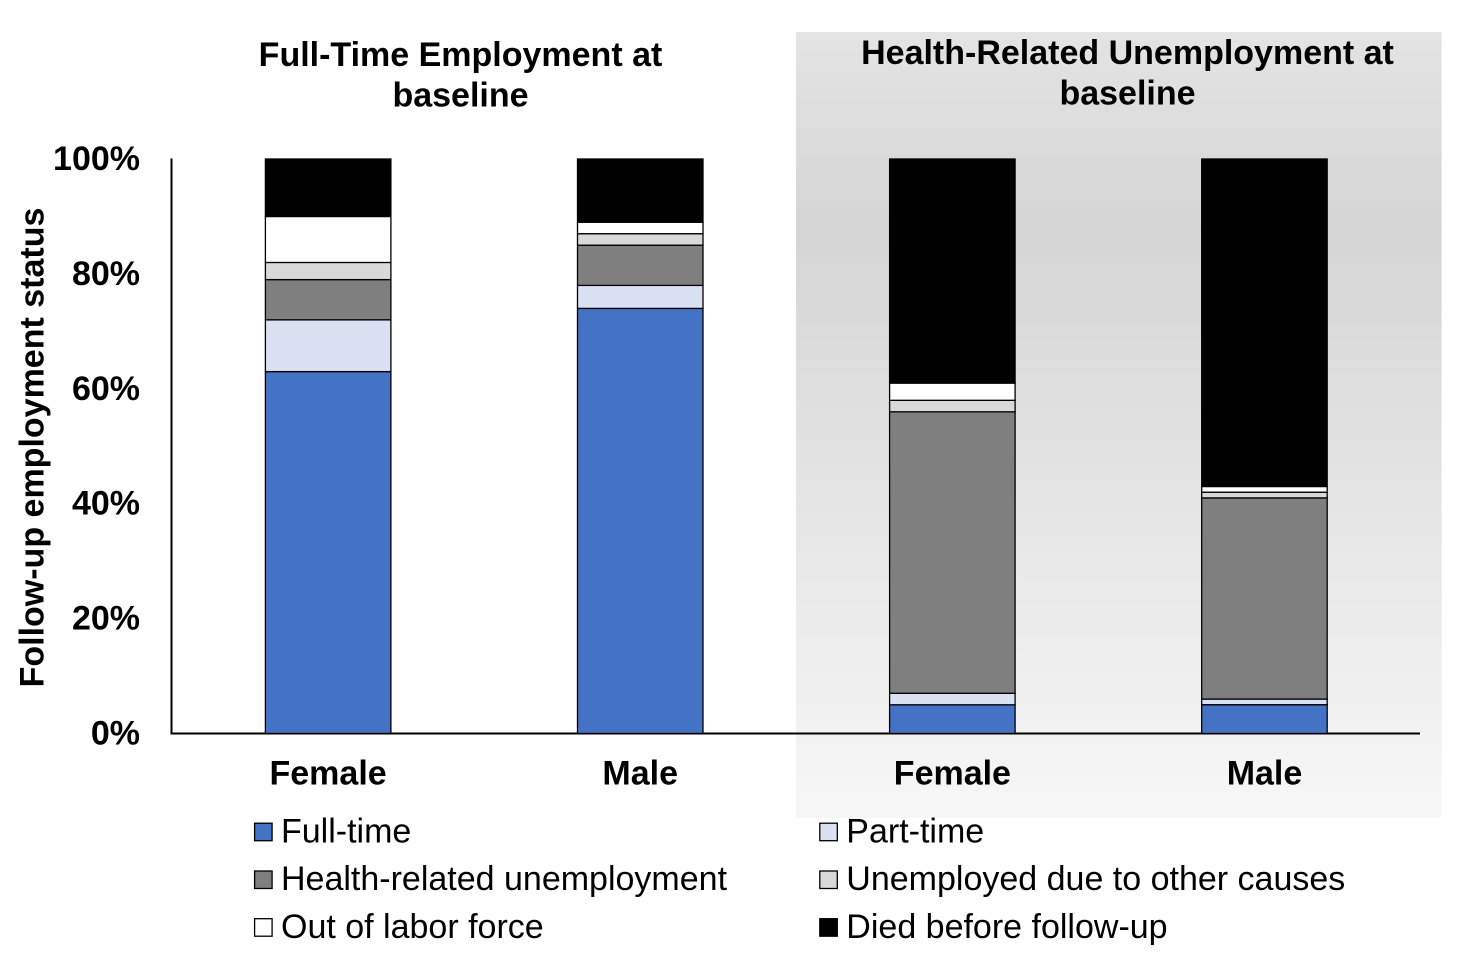  What do you see at coordinates (504, 879) in the screenshot?
I see `svg-text: Health-related unemployment` at bounding box center [504, 879].